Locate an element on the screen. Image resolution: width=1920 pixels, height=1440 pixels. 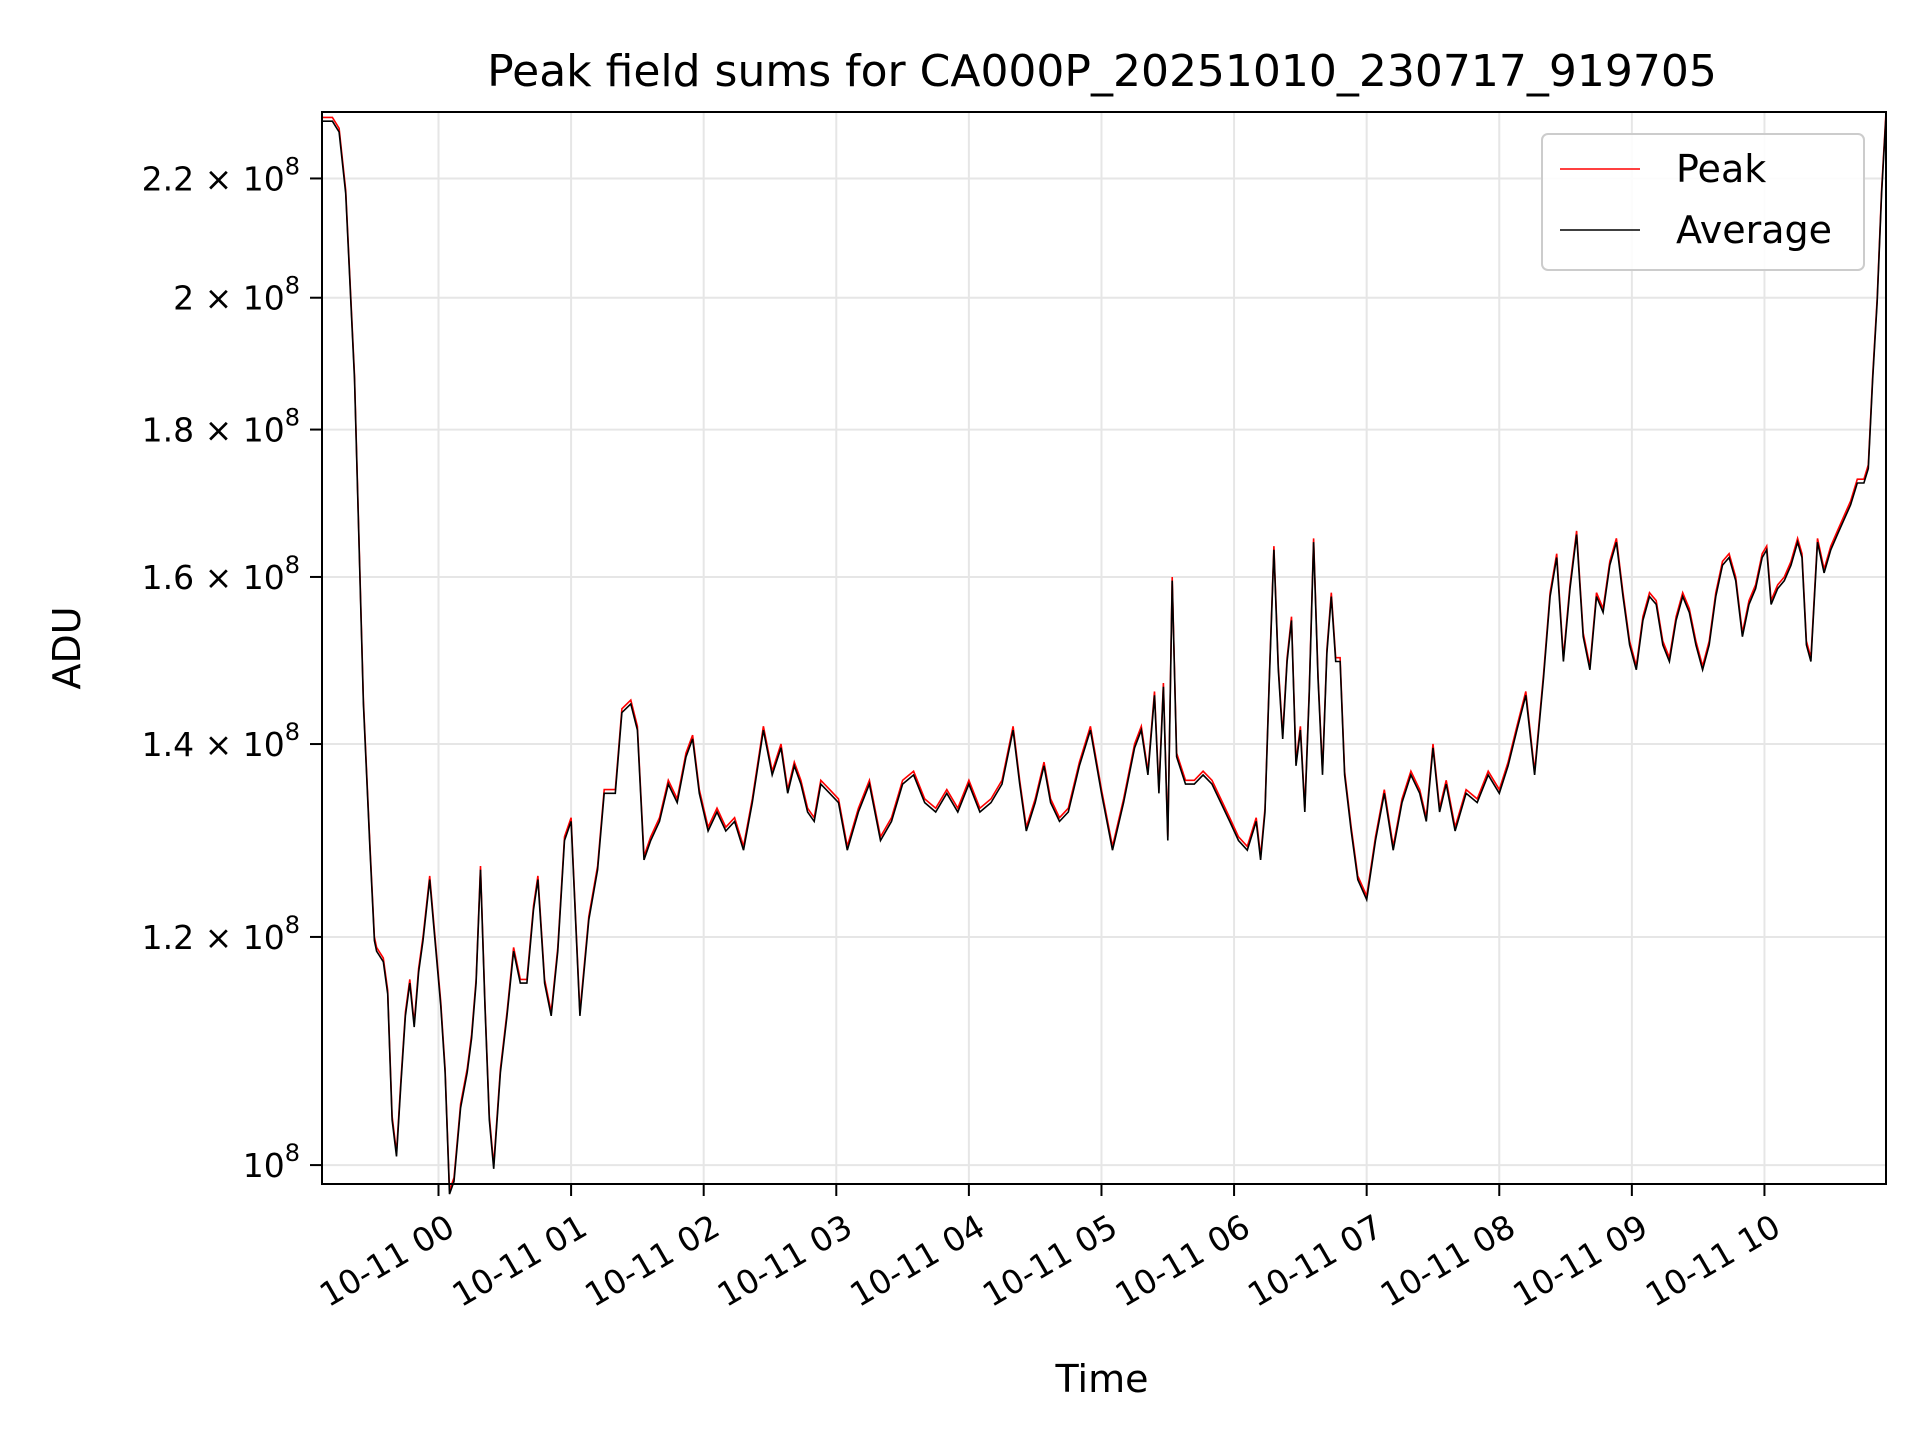
y-tick-label: 108 is located at coordinates (271, 1162).